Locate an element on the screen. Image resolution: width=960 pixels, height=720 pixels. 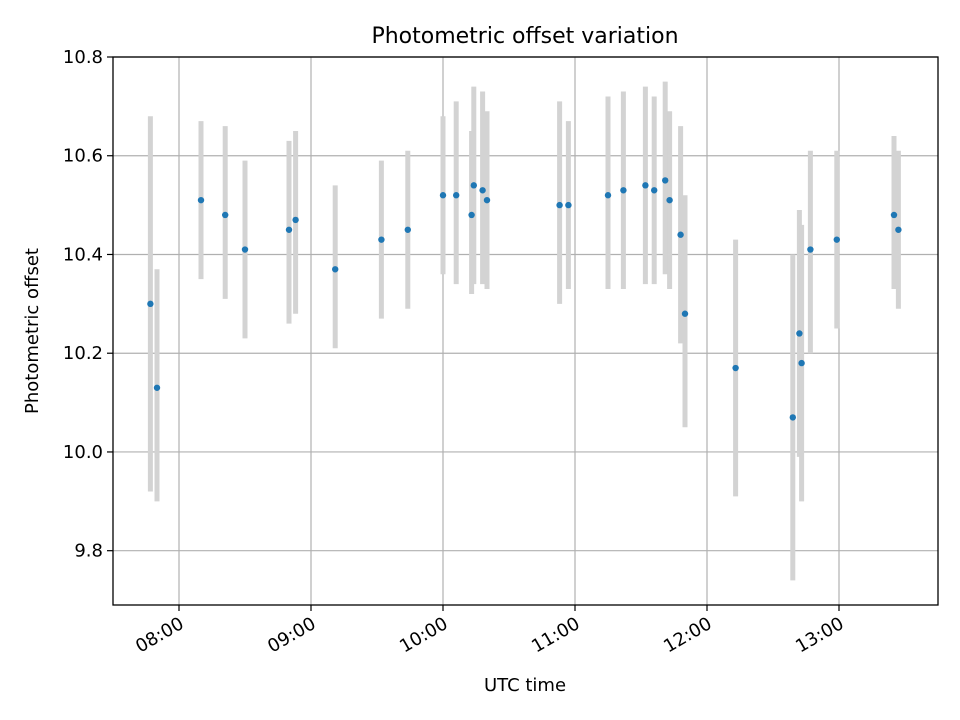
y-axis-label: Photometric offset is located at coordinates (32, 331).